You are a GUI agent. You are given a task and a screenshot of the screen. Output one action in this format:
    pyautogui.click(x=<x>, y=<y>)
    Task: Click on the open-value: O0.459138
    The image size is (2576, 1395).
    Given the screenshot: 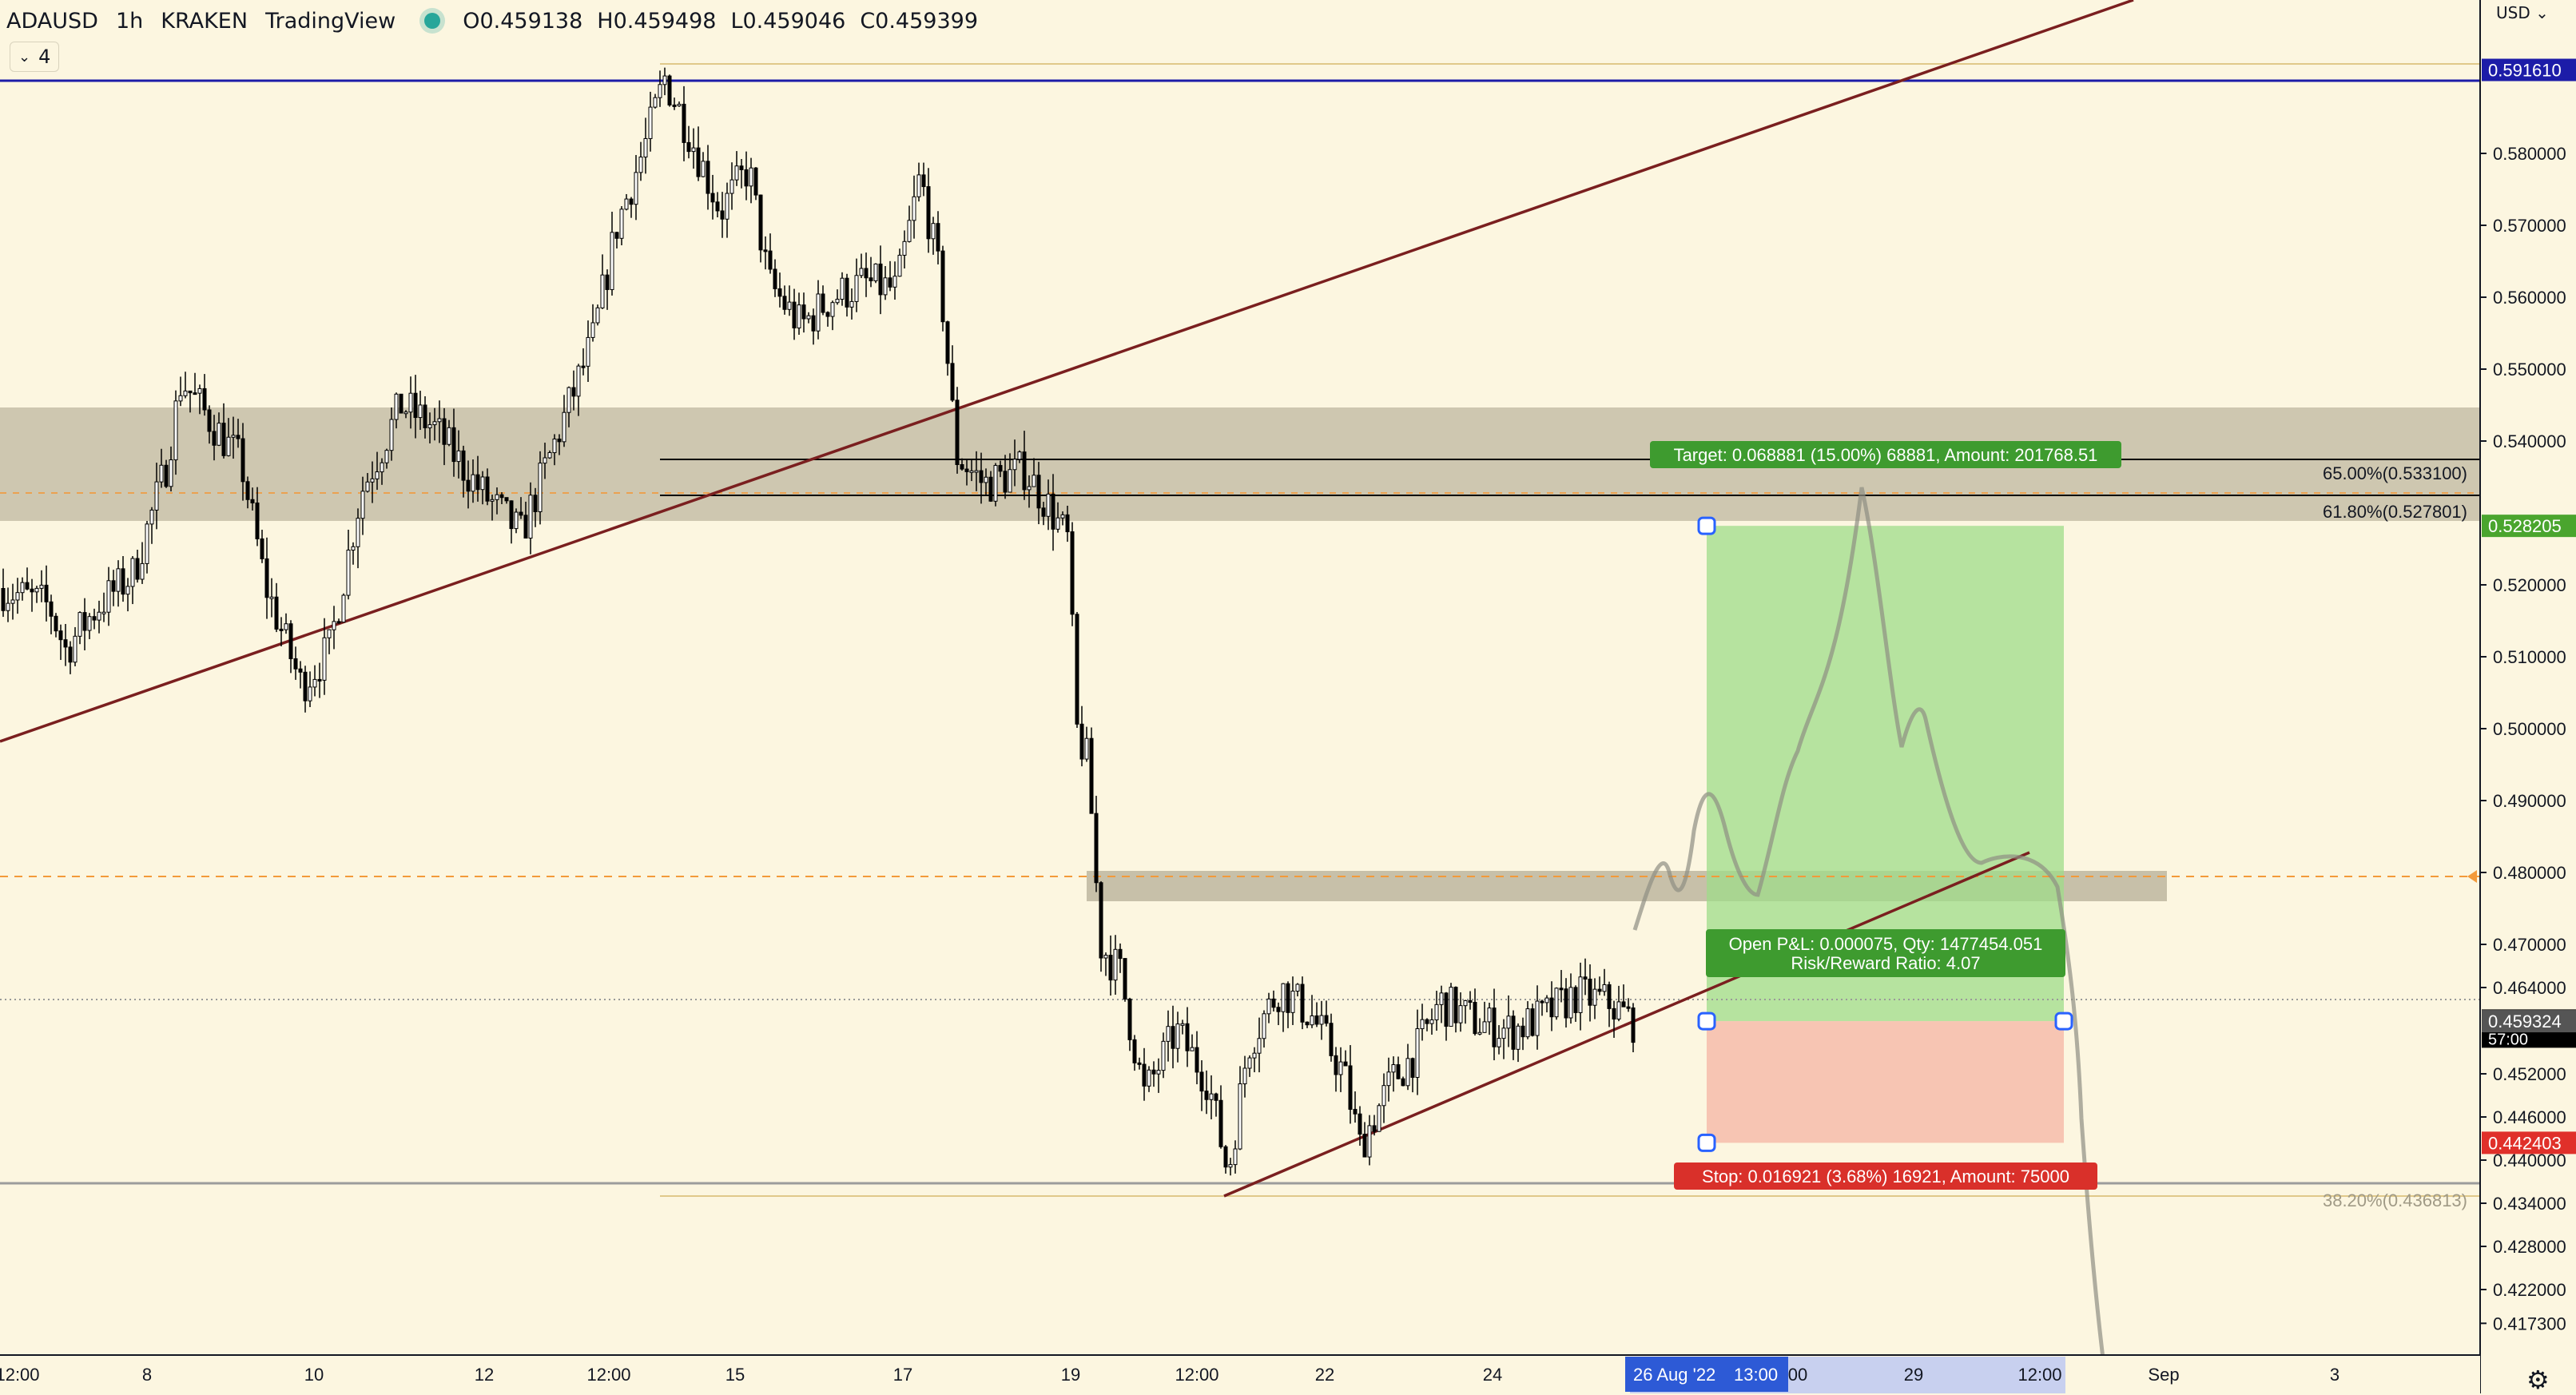 What is the action you would take?
    pyautogui.click(x=523, y=21)
    